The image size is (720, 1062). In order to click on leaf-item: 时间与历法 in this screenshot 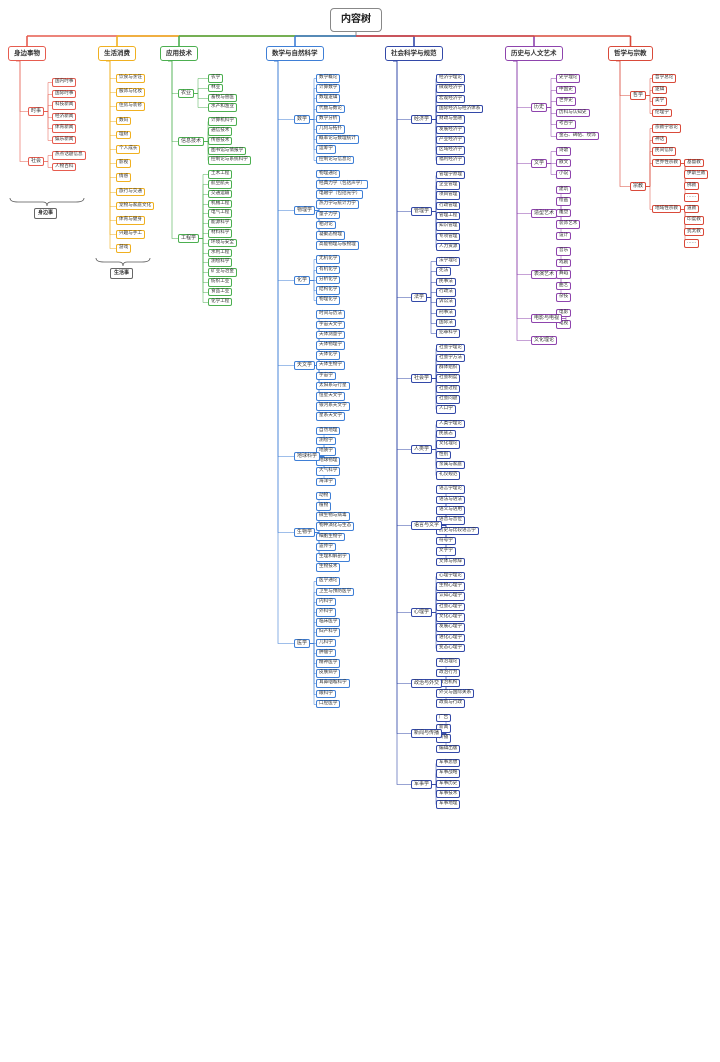, I will do `click(330, 314)`.